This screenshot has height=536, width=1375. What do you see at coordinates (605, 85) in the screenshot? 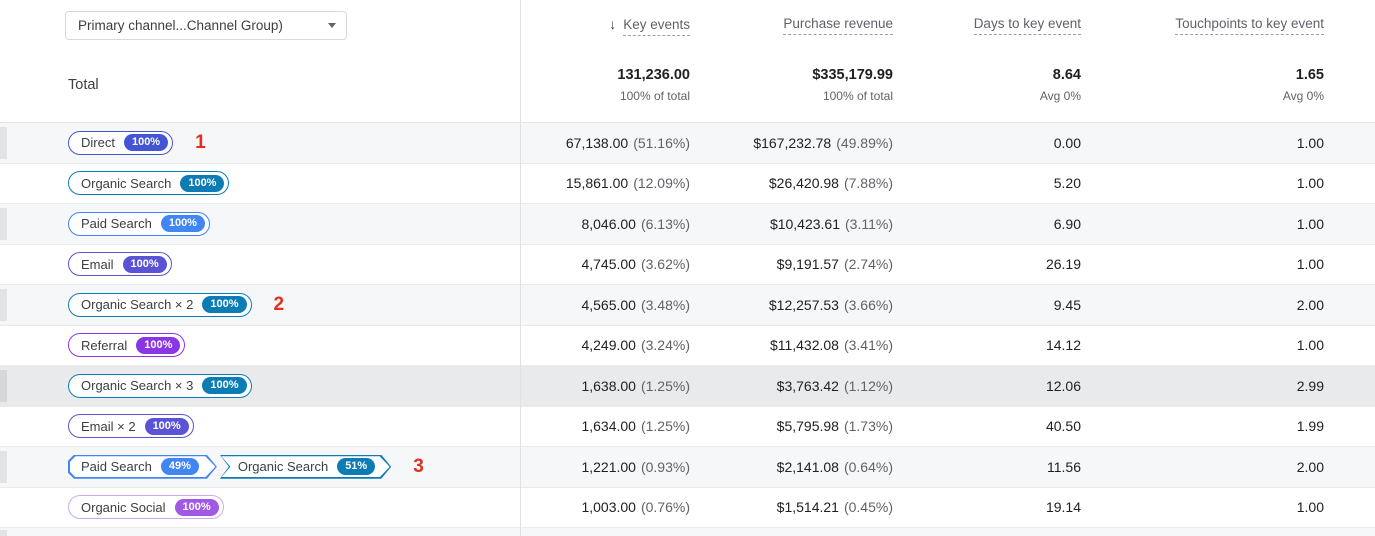
I see `total-key-events: 131,236.00 100% of total` at bounding box center [605, 85].